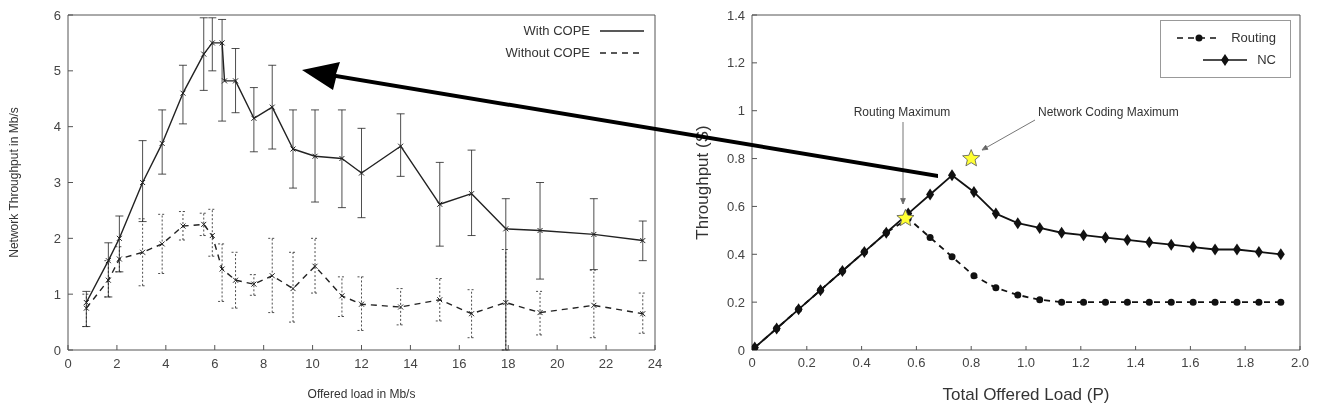  Describe the element at coordinates (861, 363) in the screenshot. I see `x-tick-label: 0.4` at that location.